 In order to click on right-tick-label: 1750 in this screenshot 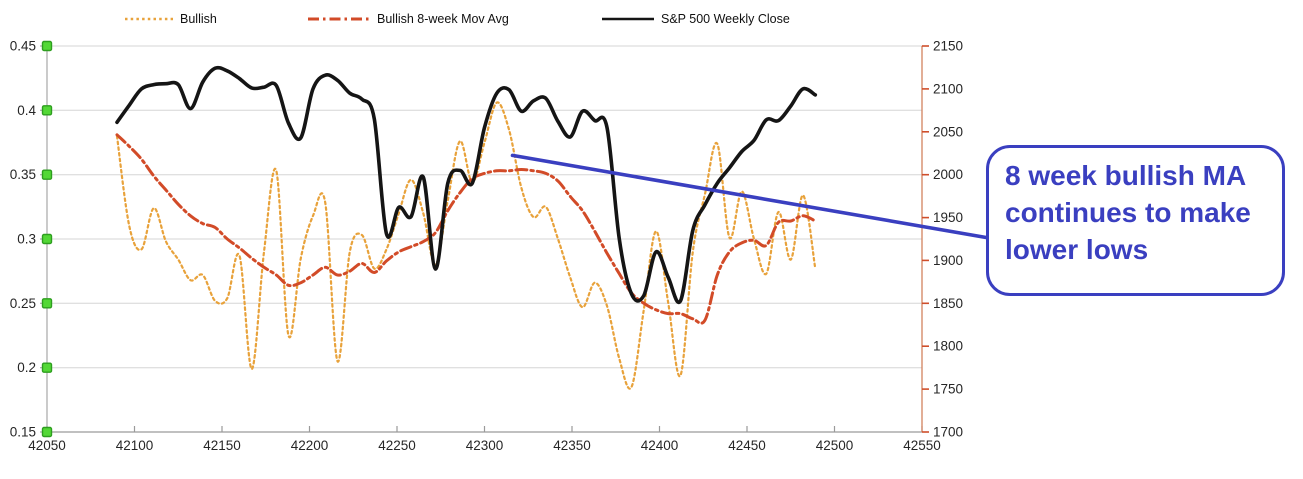, I will do `click(948, 389)`.